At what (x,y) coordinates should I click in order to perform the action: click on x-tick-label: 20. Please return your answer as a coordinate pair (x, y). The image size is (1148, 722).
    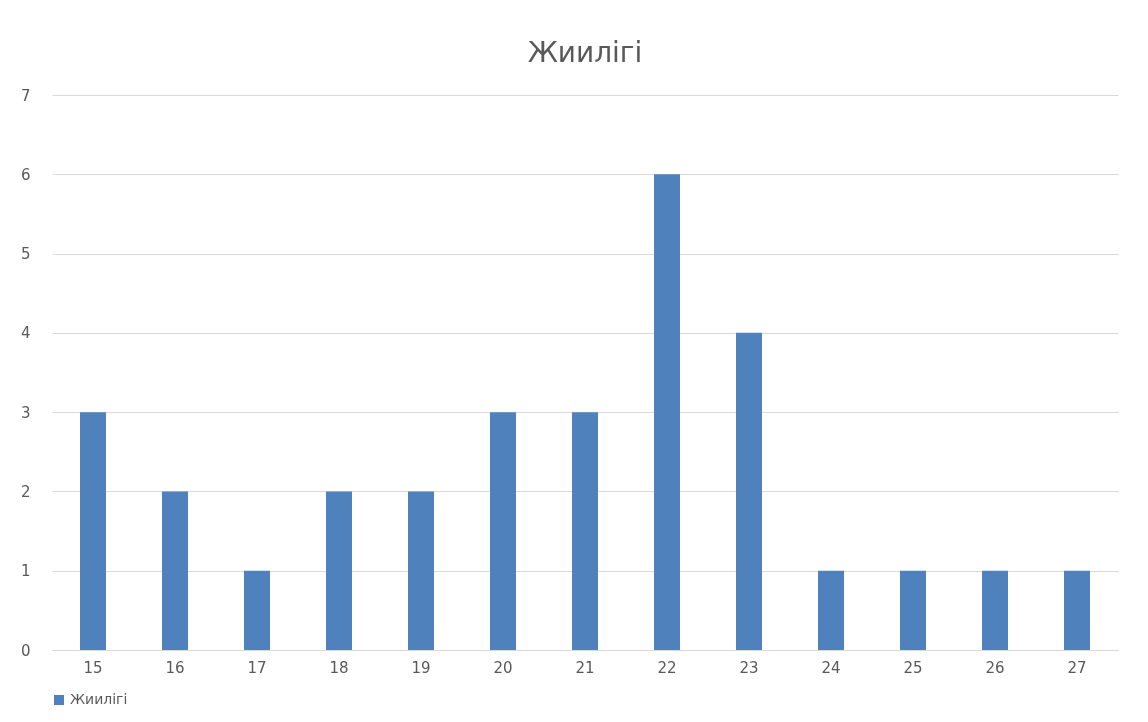
    Looking at the image, I should click on (503, 667).